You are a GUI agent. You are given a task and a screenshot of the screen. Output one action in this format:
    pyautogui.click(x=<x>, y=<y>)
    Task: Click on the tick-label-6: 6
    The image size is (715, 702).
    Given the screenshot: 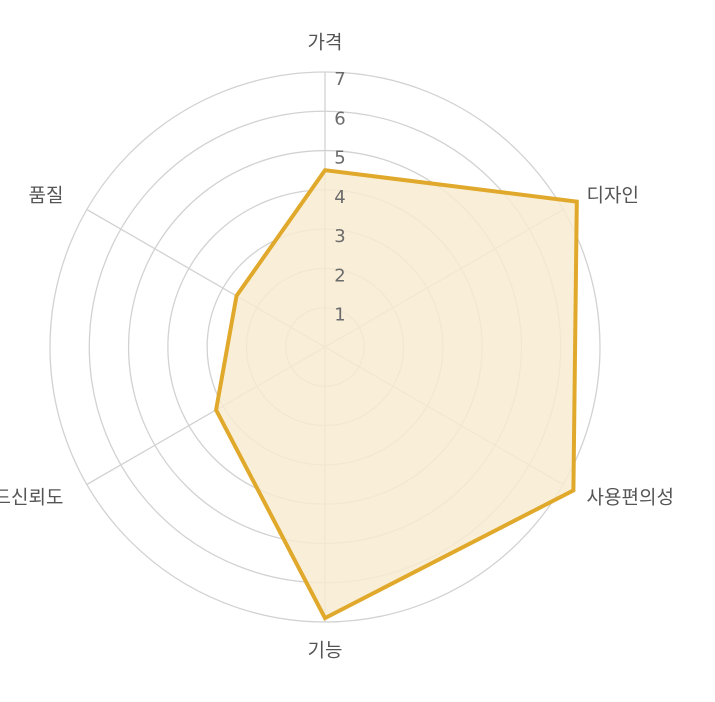 What is the action you would take?
    pyautogui.click(x=339, y=118)
    